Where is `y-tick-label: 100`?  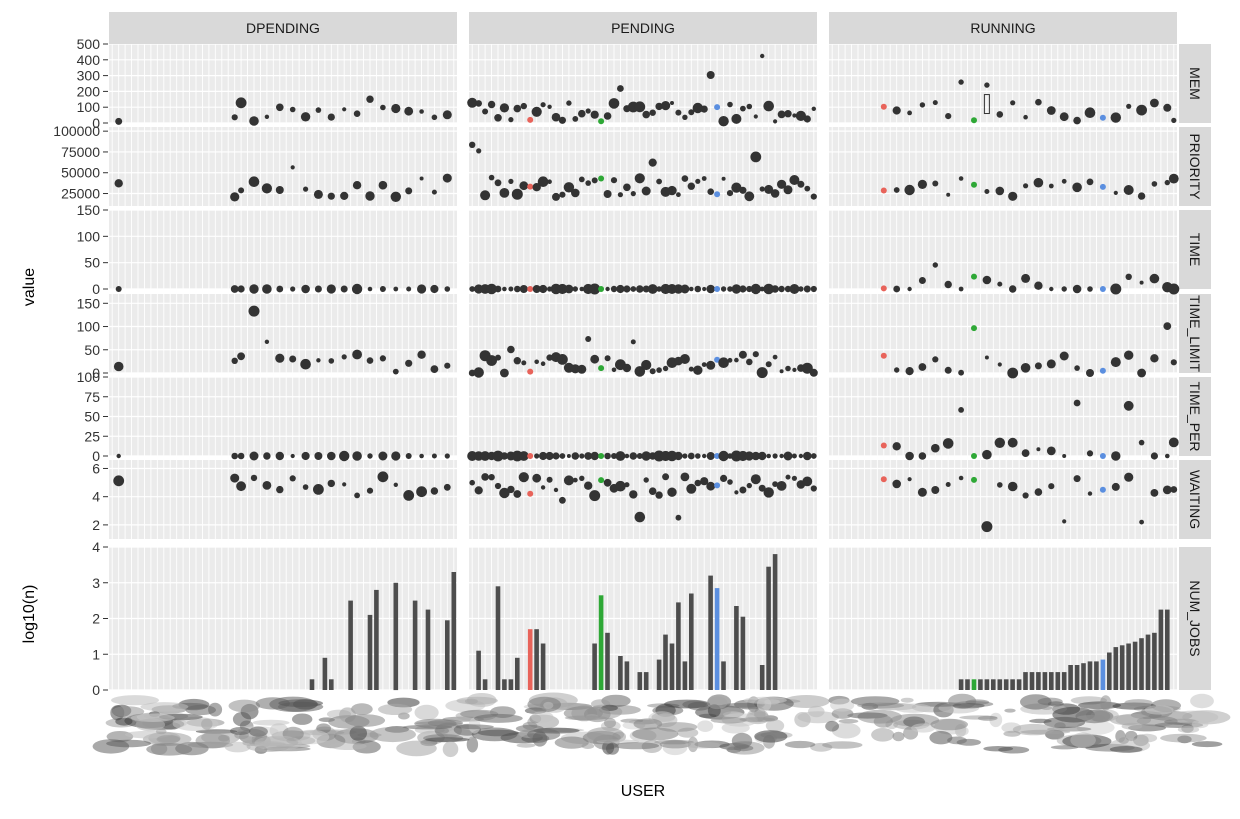
y-tick-label: 100 is located at coordinates (89, 236).